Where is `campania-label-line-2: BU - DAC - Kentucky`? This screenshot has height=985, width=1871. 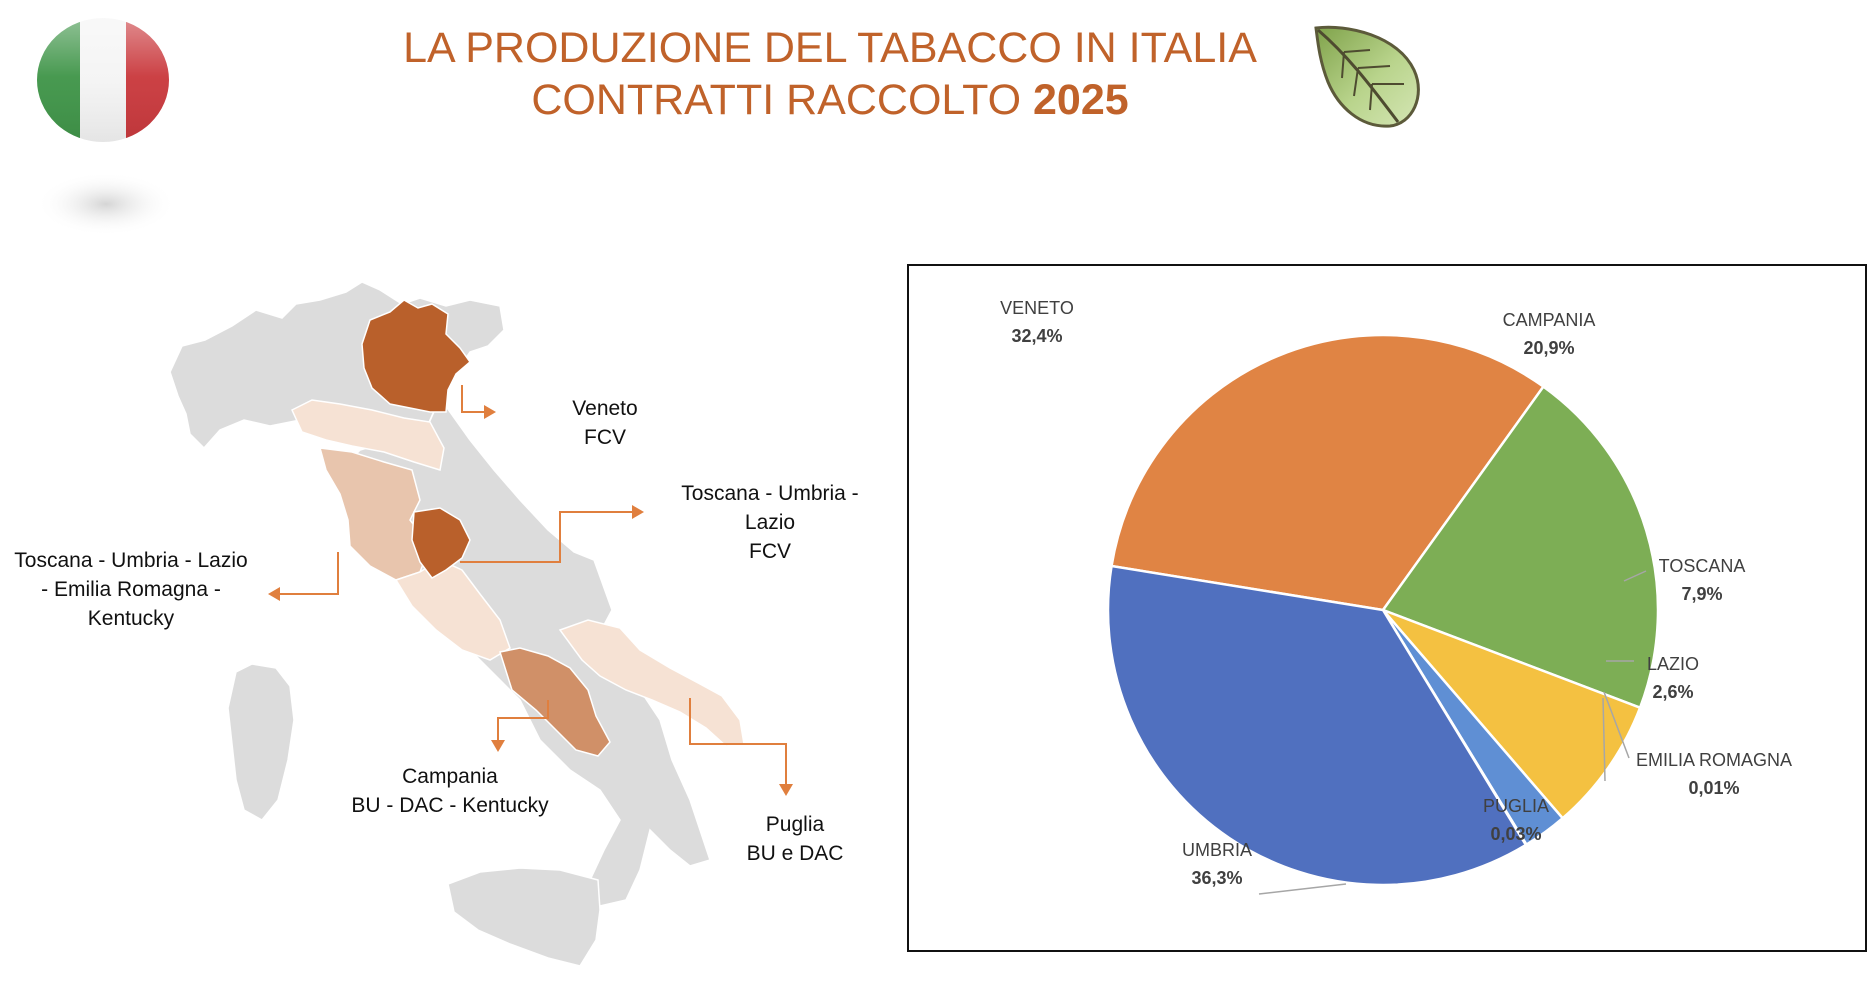 campania-label-line-2: BU - DAC - Kentucky is located at coordinates (450, 805).